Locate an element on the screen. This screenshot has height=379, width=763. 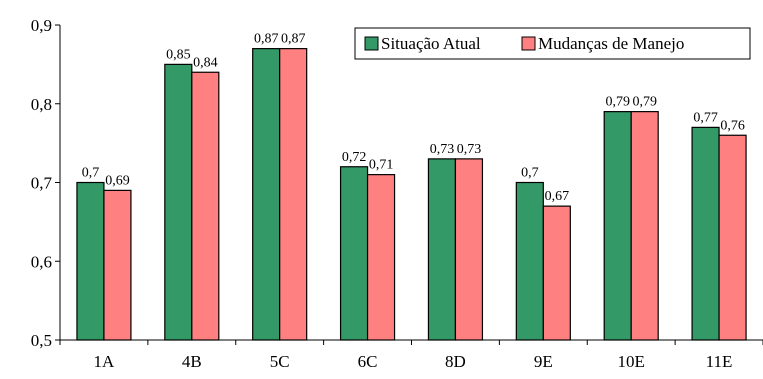
bar-situacao-atual-4B is located at coordinates (178, 202).